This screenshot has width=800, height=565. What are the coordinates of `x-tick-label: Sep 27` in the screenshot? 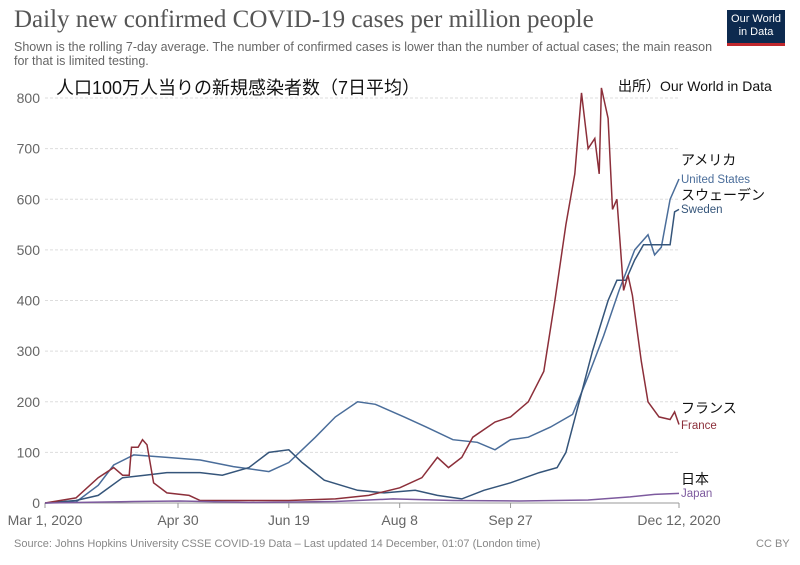 It's located at (510, 520).